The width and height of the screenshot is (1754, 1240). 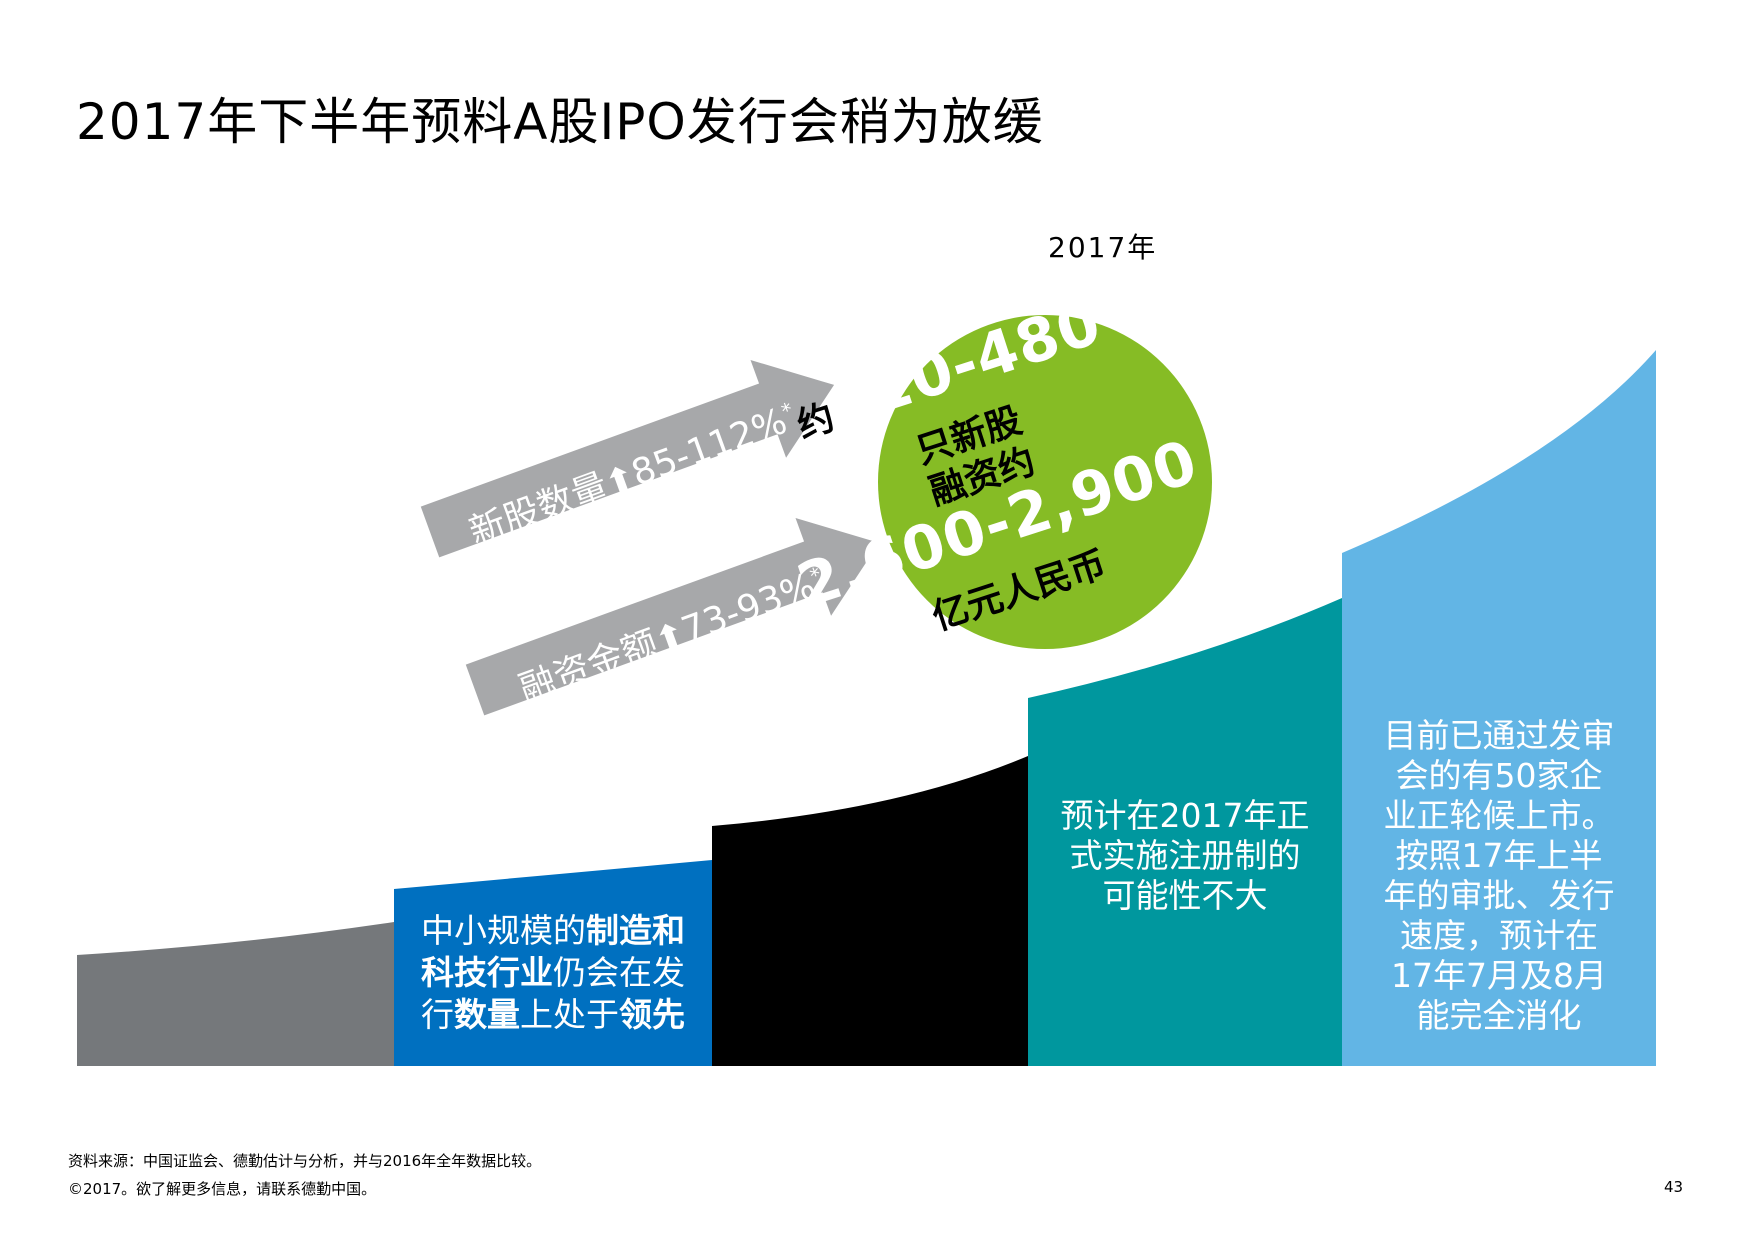 I want to click on segment-teal, so click(x=1185, y=832).